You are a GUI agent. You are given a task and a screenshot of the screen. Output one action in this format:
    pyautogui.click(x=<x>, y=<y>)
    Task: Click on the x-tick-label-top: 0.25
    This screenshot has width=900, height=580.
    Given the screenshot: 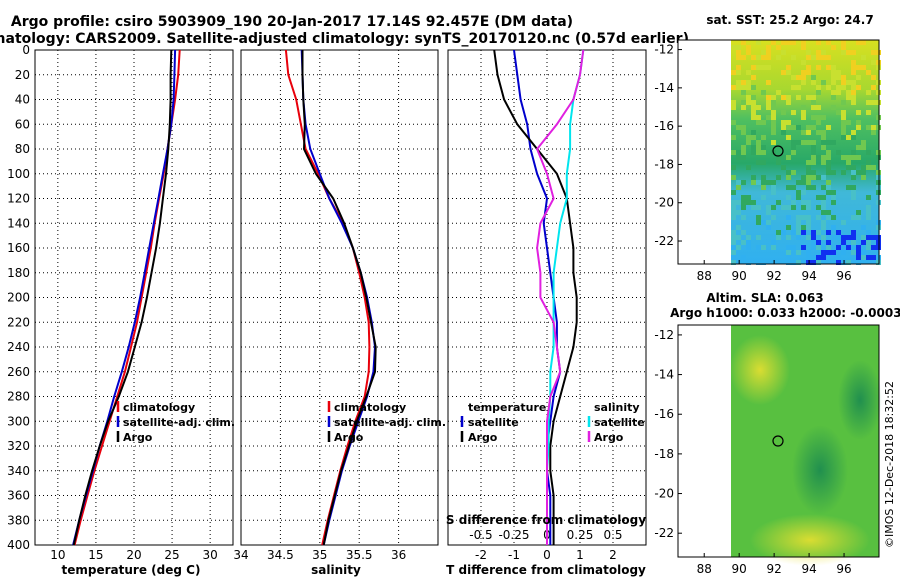 What is the action you would take?
    pyautogui.click(x=580, y=535)
    